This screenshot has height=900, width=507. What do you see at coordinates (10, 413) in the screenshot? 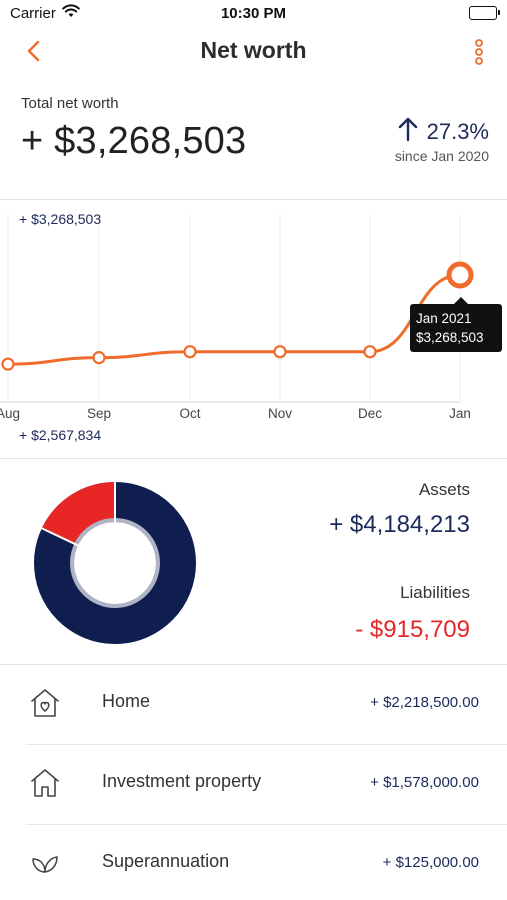
I see `chart-x-tick-label: Aug` at bounding box center [10, 413].